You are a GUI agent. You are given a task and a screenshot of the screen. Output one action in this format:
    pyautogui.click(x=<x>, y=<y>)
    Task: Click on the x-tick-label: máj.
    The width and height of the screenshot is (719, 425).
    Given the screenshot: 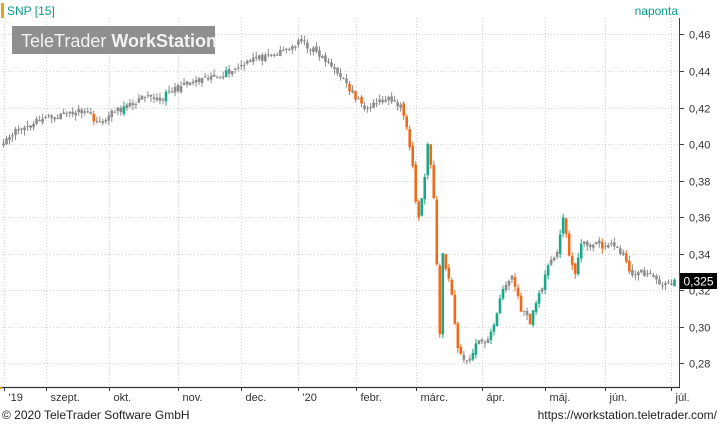 What is the action you would take?
    pyautogui.click(x=560, y=398)
    